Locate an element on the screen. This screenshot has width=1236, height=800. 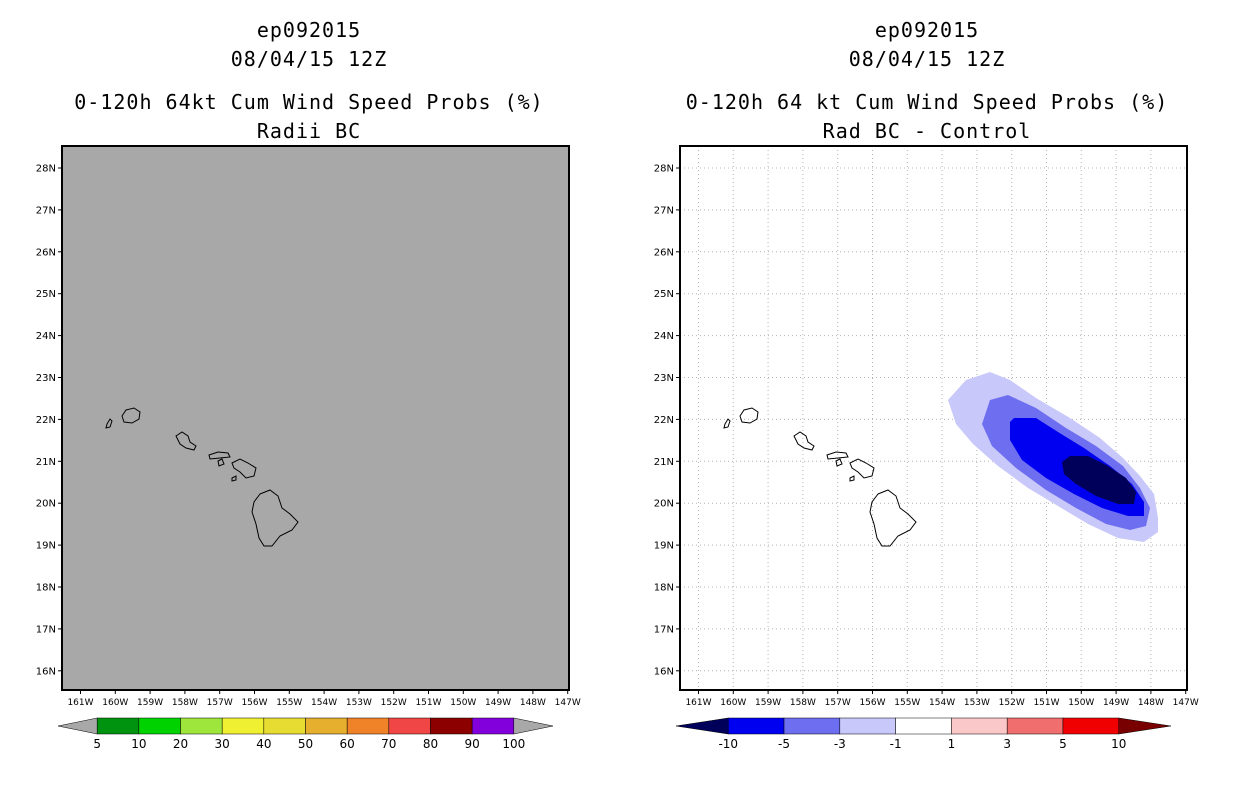
colorbar-label: 50 is located at coordinates (305, 744).